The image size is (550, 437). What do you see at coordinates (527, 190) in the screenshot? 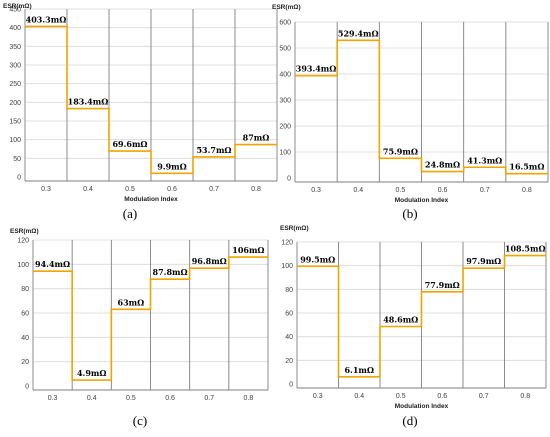
I see `chart-b-xtick-label: 0.8` at bounding box center [527, 190].